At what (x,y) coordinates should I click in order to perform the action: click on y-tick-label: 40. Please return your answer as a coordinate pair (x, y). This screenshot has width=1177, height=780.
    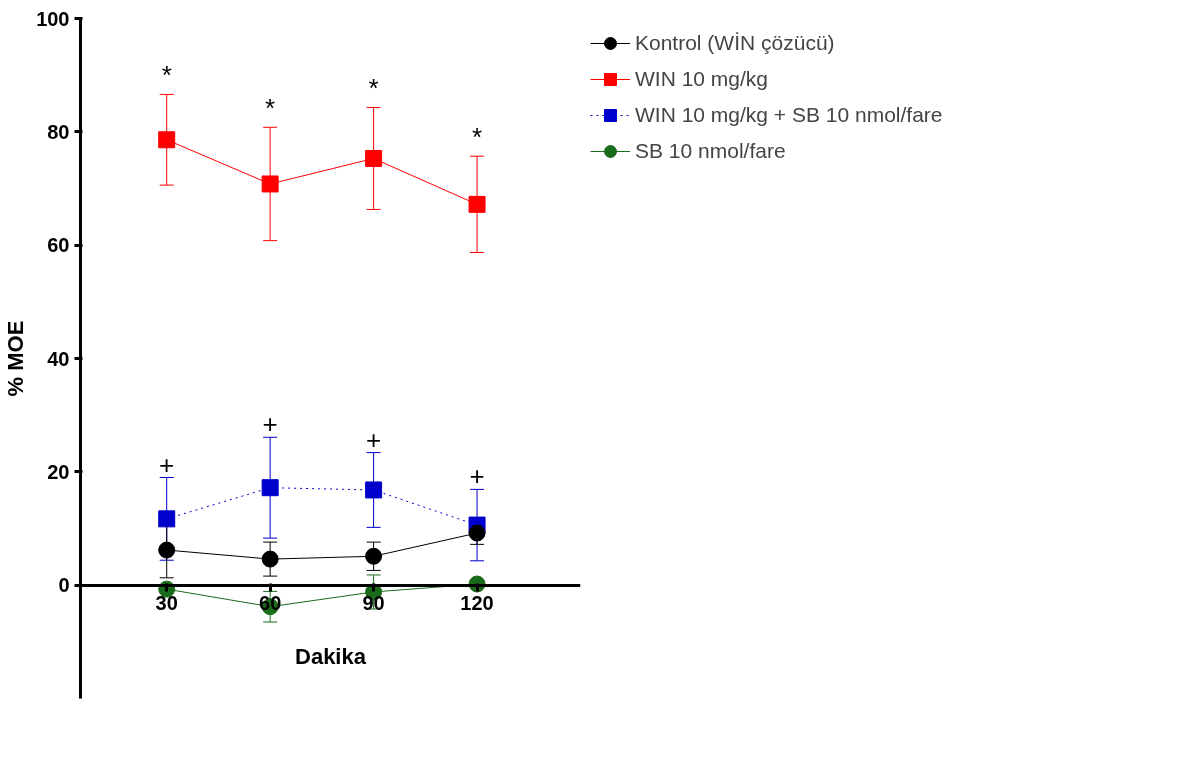
    Looking at the image, I should click on (58, 358).